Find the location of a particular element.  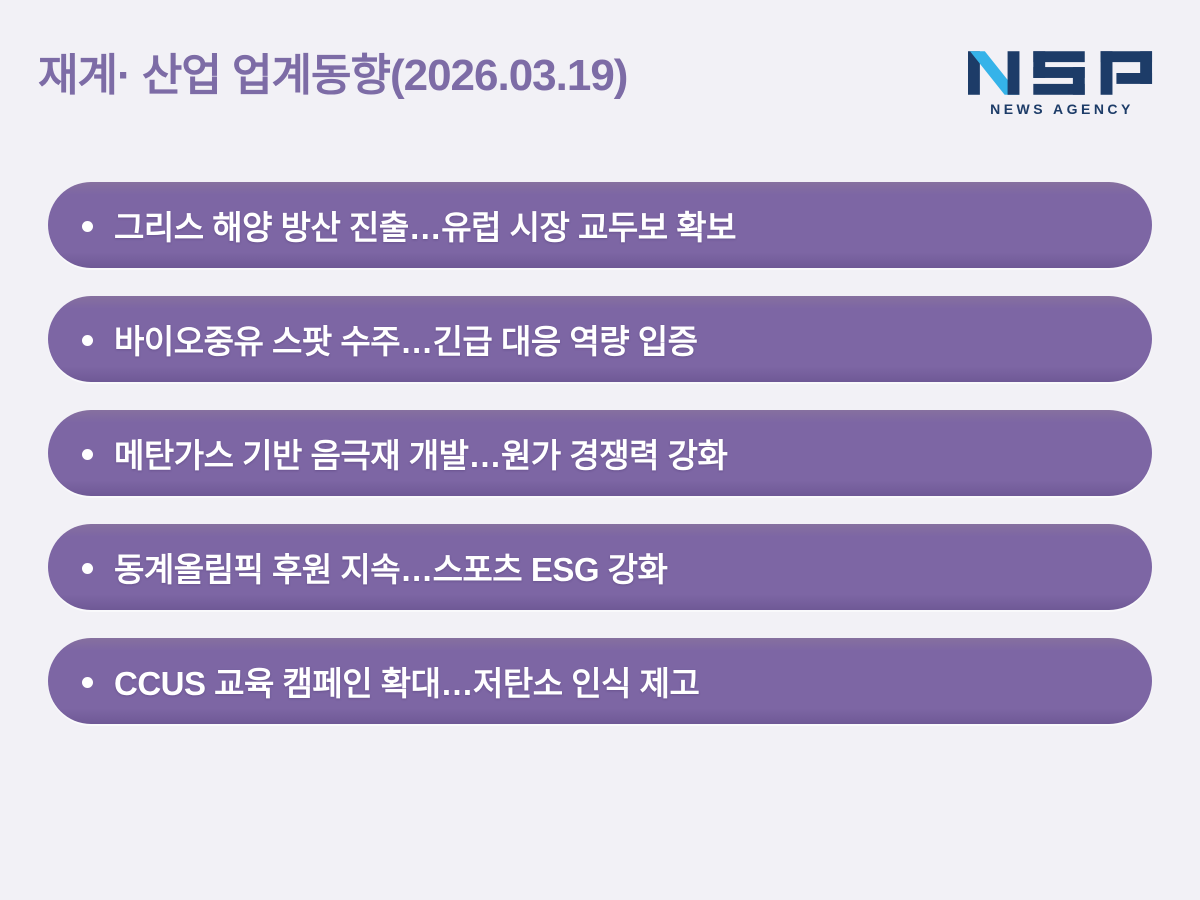

nsp-logo-subtitle: NEWS AGENCY is located at coordinates (1062, 109).